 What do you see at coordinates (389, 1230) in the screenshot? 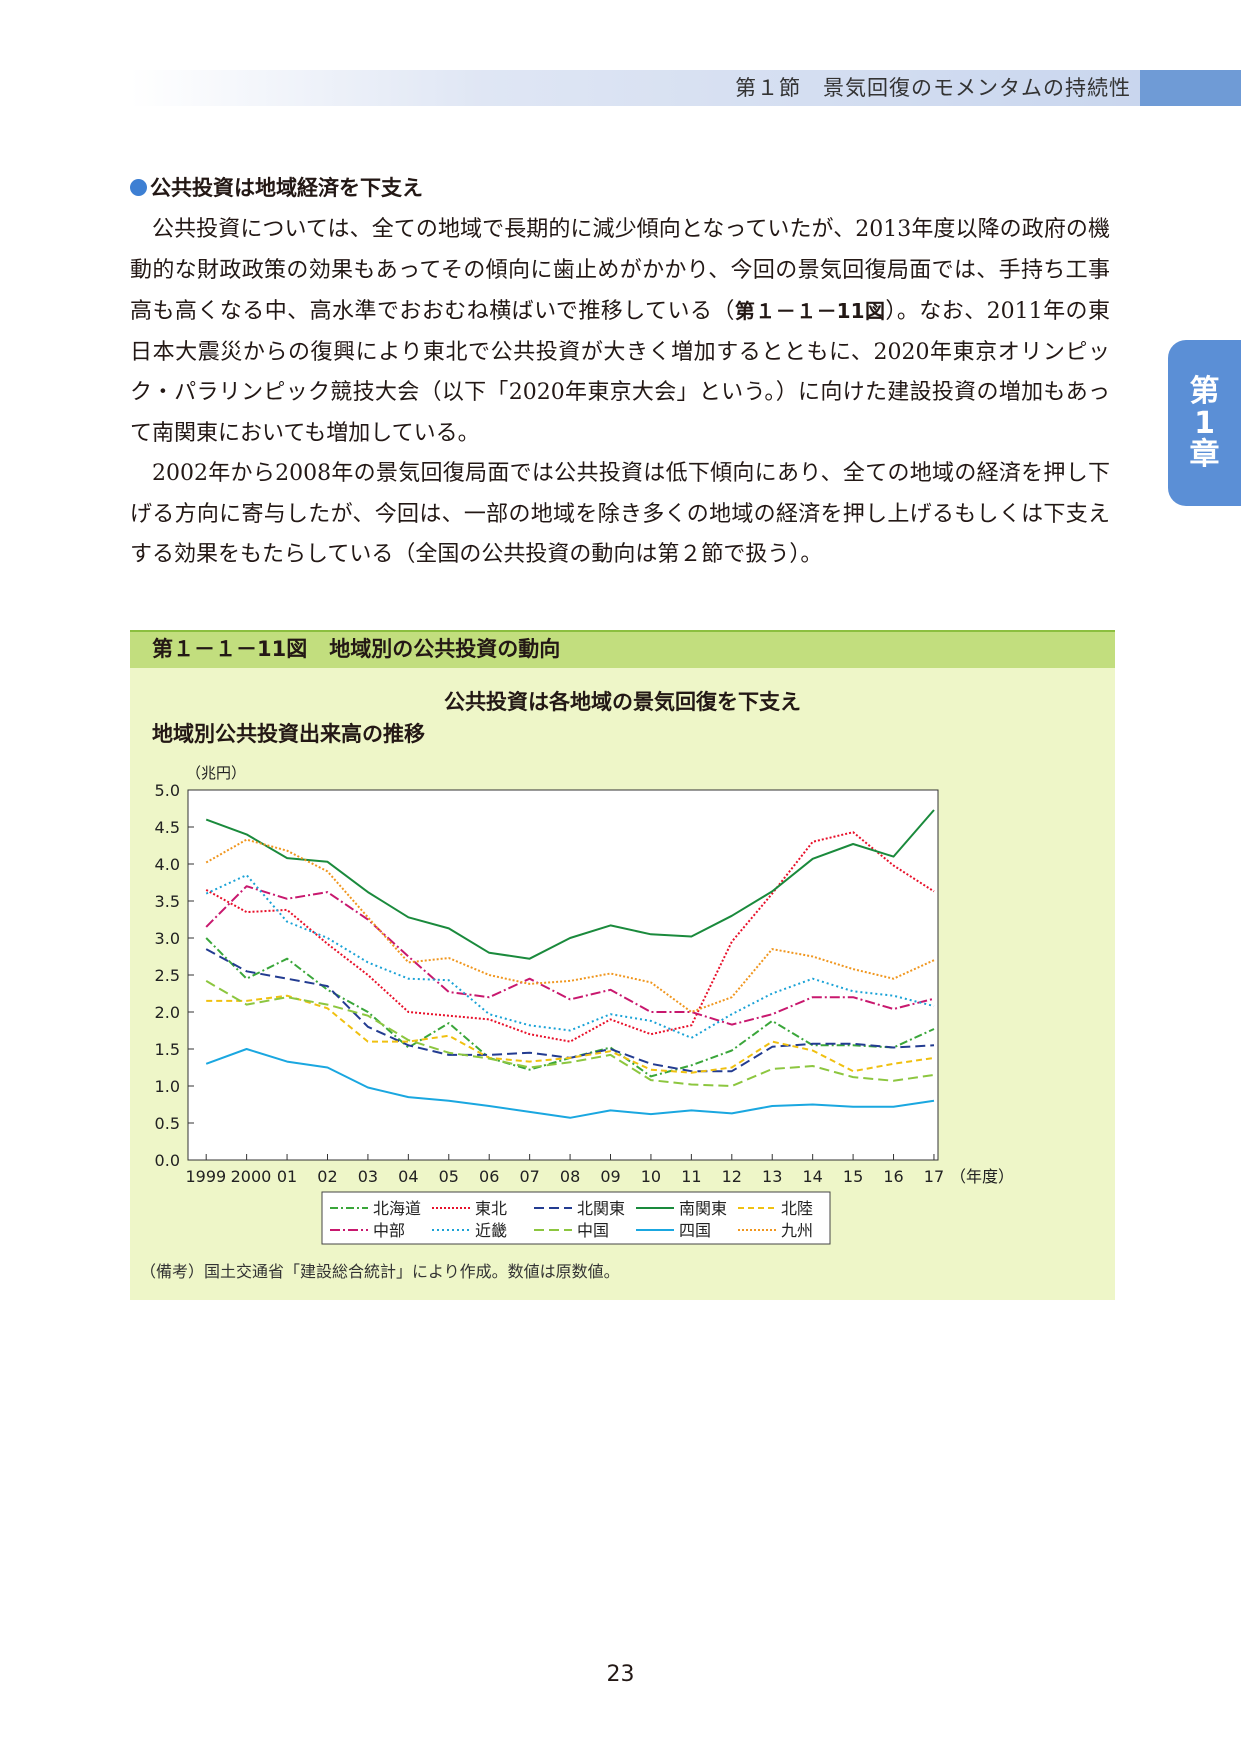
I see `legend-label-5: 中部` at bounding box center [389, 1230].